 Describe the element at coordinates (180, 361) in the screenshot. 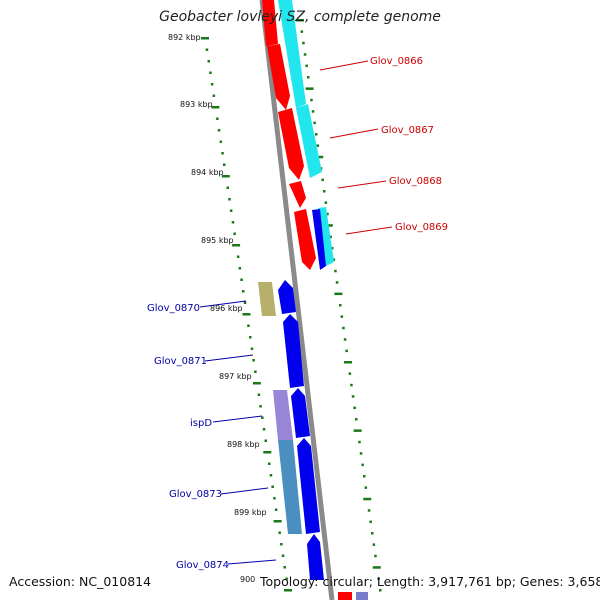

I see `gene-label-glov-0871: Glov_0871` at that location.